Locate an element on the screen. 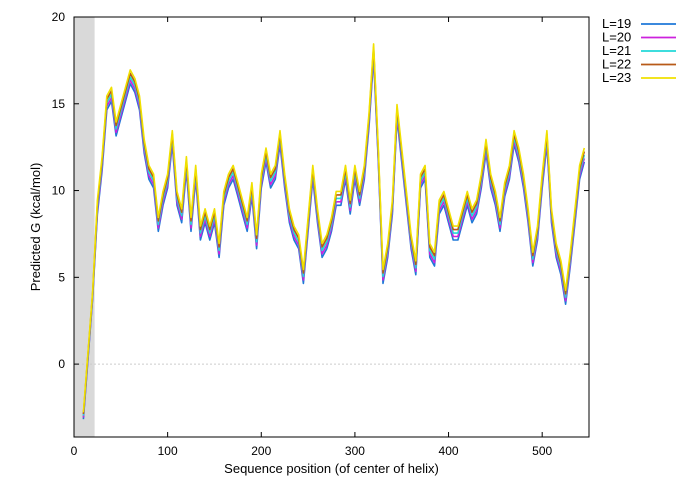 This screenshot has width=690, height=483. legend-label: L=22 is located at coordinates (616, 64).